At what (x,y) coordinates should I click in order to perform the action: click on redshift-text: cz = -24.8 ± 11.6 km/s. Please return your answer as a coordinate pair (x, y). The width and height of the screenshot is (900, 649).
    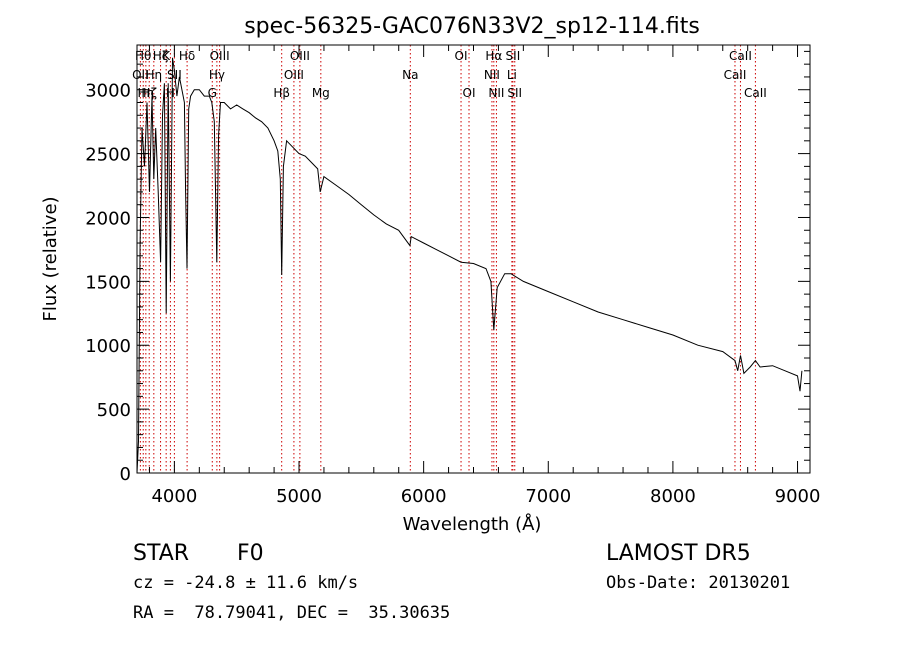
    Looking at the image, I should click on (246, 583).